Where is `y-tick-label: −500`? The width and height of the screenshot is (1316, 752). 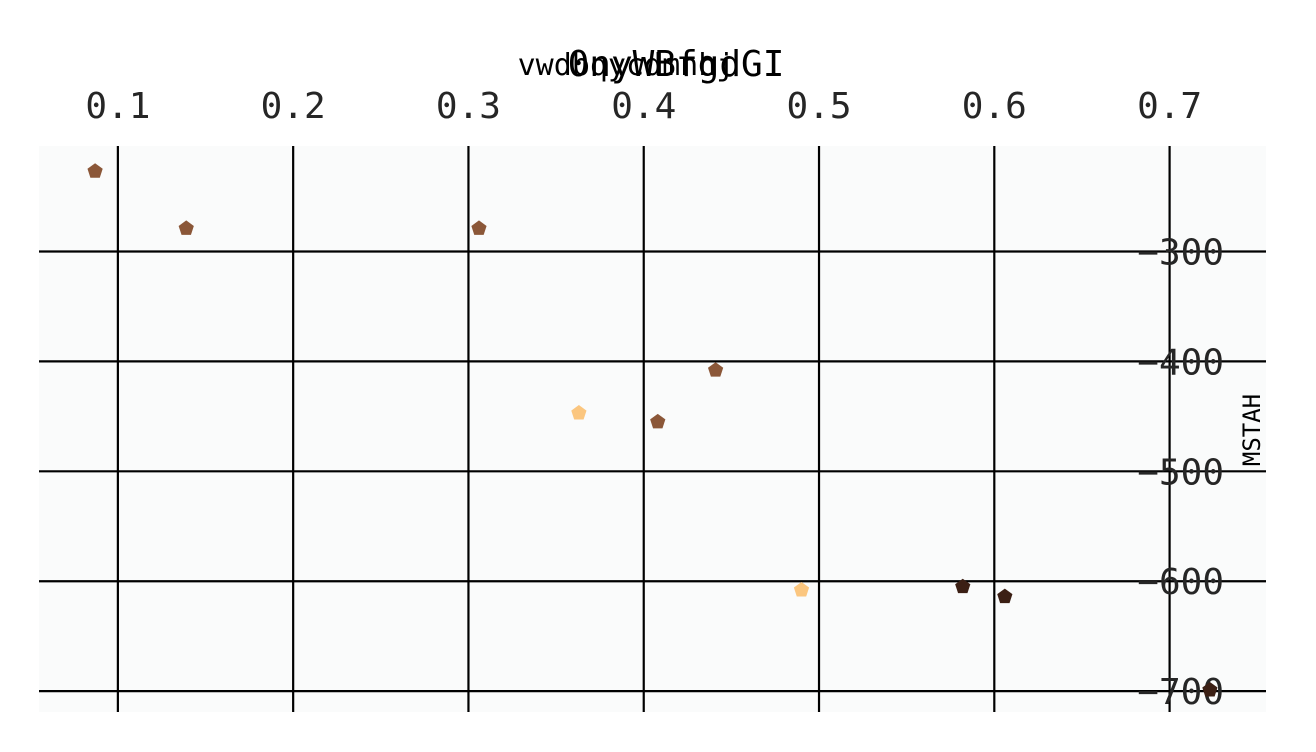
y-tick-label: −500 is located at coordinates (1180, 472).